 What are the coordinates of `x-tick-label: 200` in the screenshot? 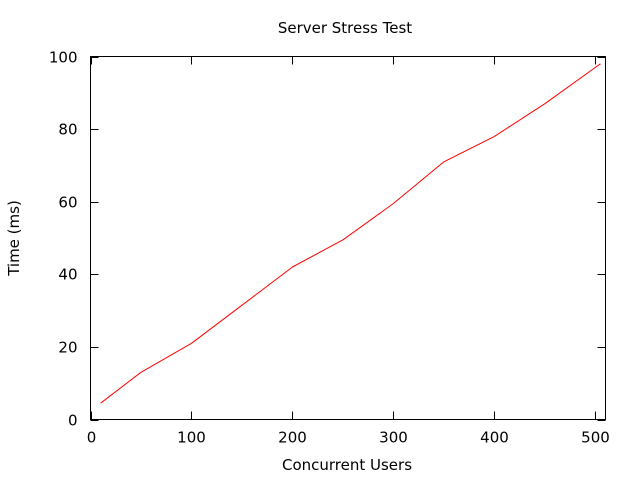 It's located at (292, 438).